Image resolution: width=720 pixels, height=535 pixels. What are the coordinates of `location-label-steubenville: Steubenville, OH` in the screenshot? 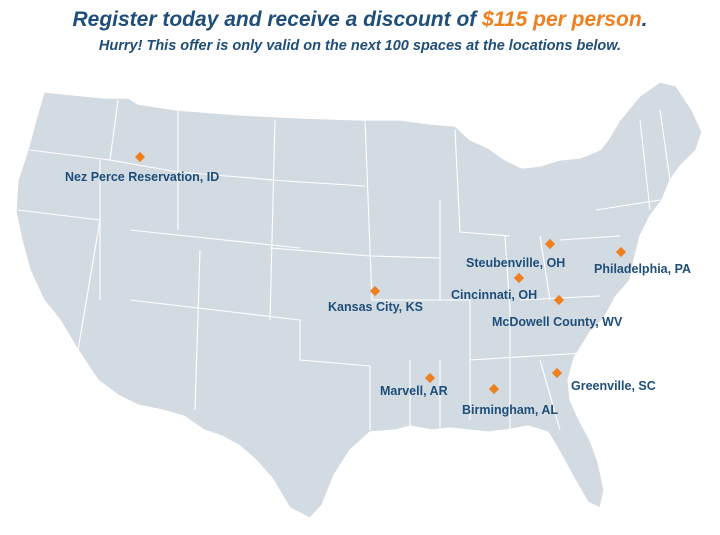 It's located at (516, 263).